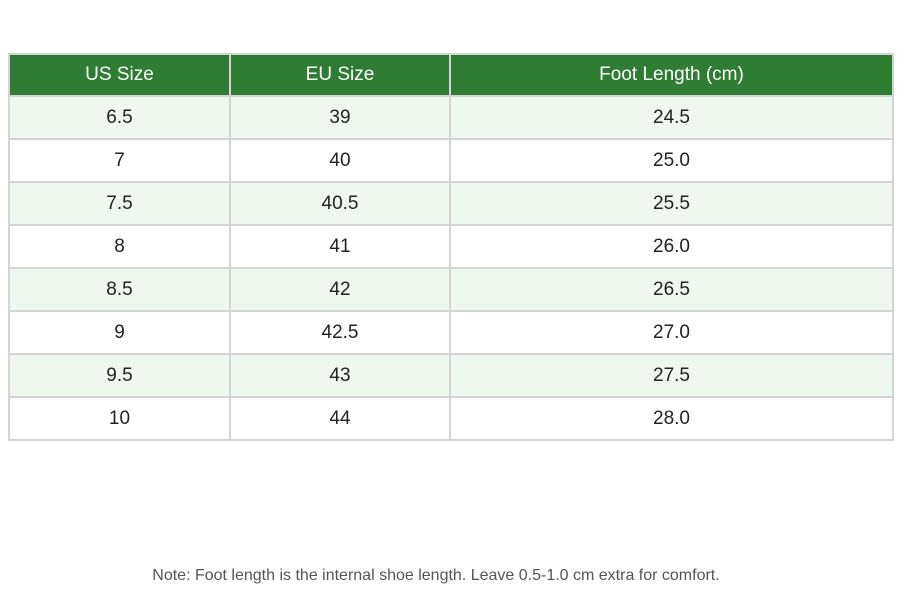 The height and width of the screenshot is (601, 899). Describe the element at coordinates (119, 75) in the screenshot. I see `header-cell: US Size` at that location.